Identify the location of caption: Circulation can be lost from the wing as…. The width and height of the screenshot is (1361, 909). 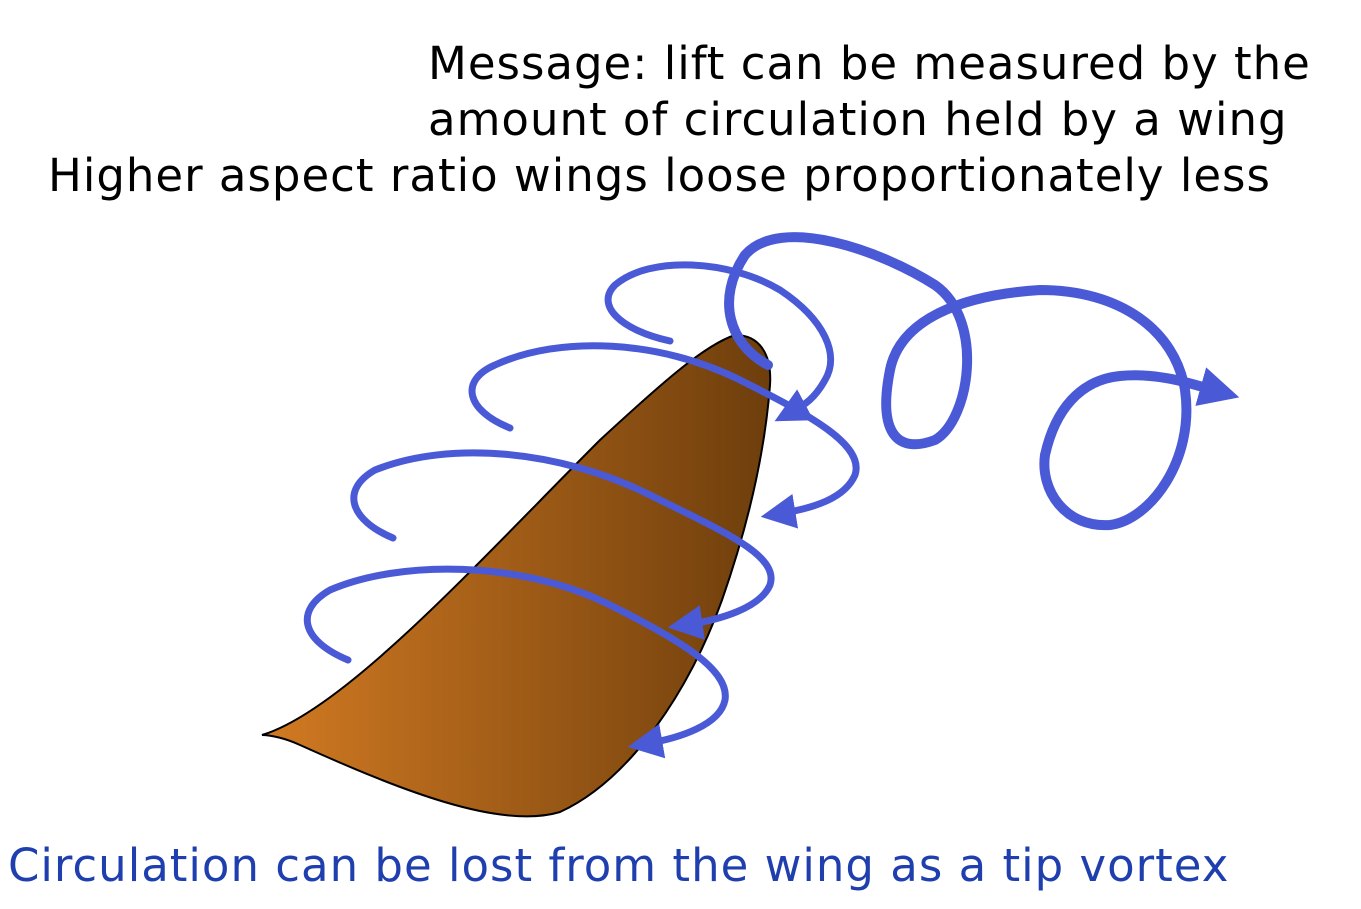
(619, 865).